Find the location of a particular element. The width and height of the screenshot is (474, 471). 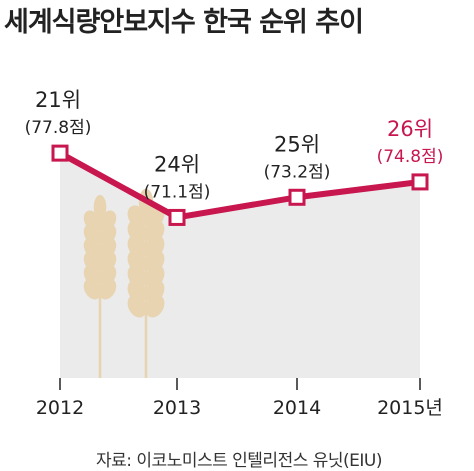

series-line is located at coordinates (239, 185).